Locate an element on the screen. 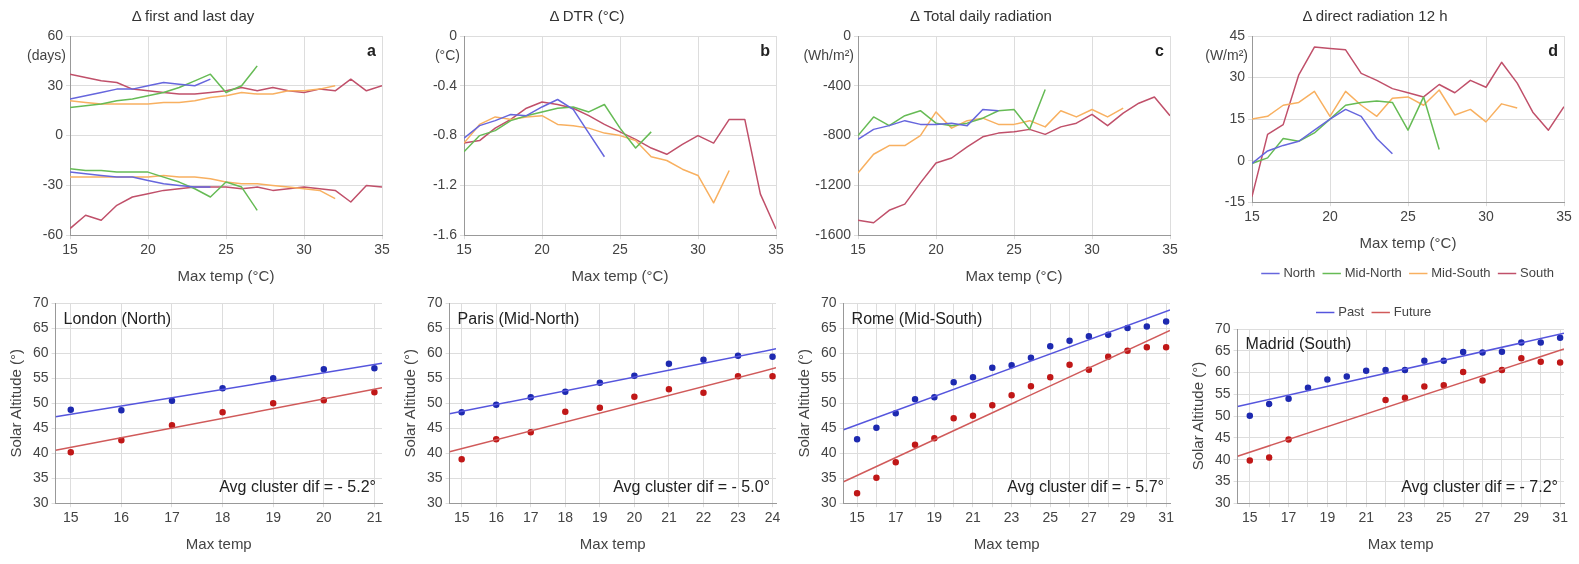 The image size is (1579, 564). annotation: Avg cluster dif = - 7.2° is located at coordinates (1479, 486).